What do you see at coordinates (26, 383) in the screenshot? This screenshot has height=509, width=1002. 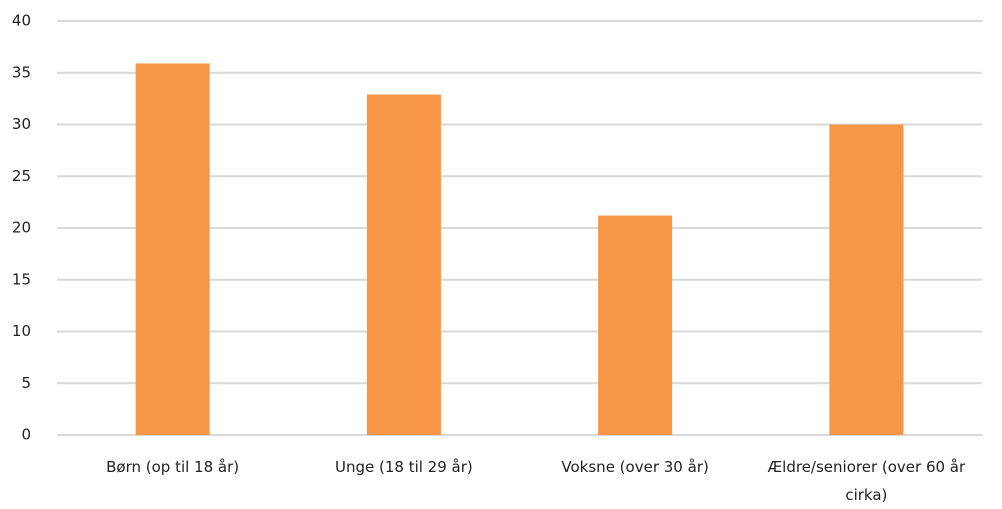 I see `y-tick-label: 5` at bounding box center [26, 383].